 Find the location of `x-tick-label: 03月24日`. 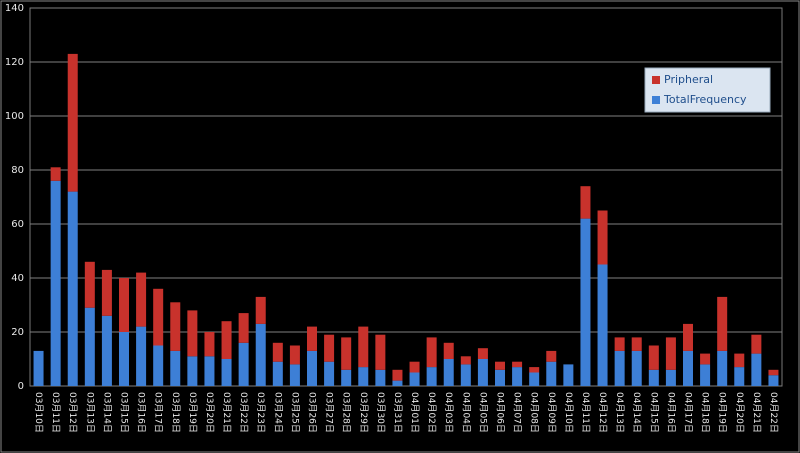

x-tick-label: 03月24日 is located at coordinates (277, 412).